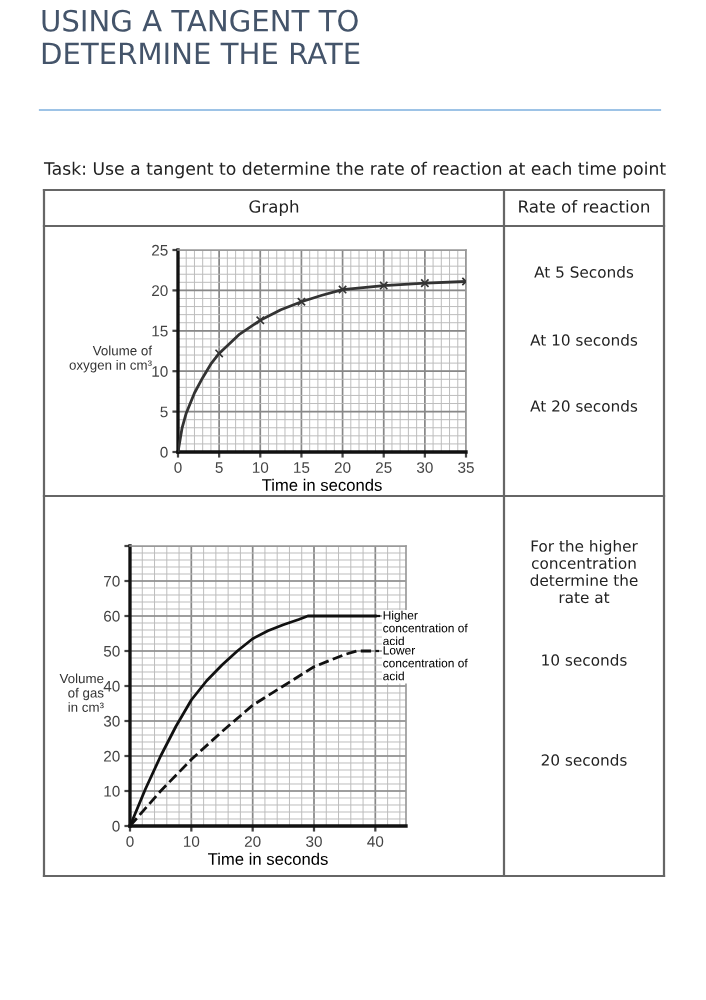  I want to click on text: Rate of reaction, so click(584, 206).